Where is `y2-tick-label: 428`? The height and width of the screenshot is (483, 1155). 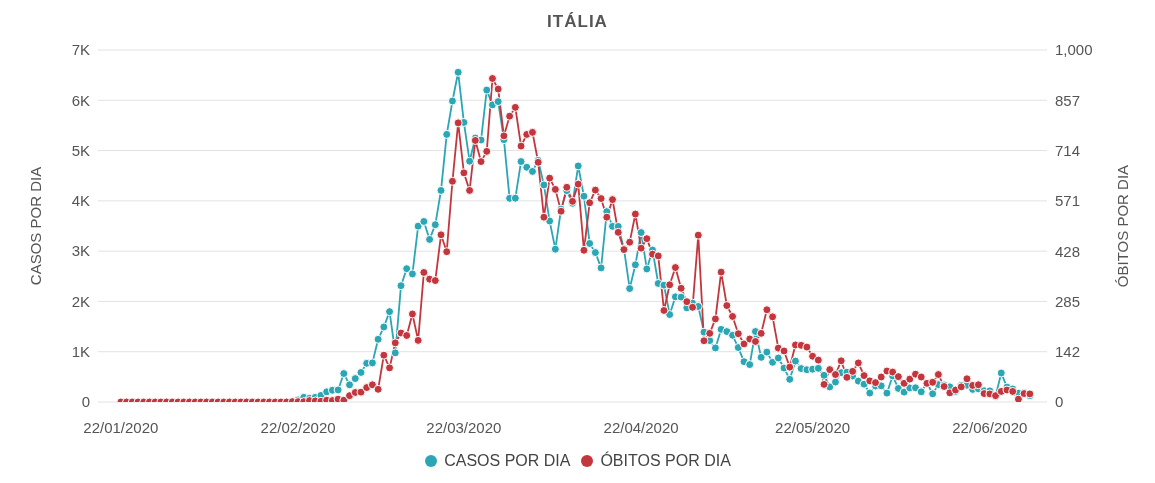 y2-tick-label: 428 is located at coordinates (1068, 251).